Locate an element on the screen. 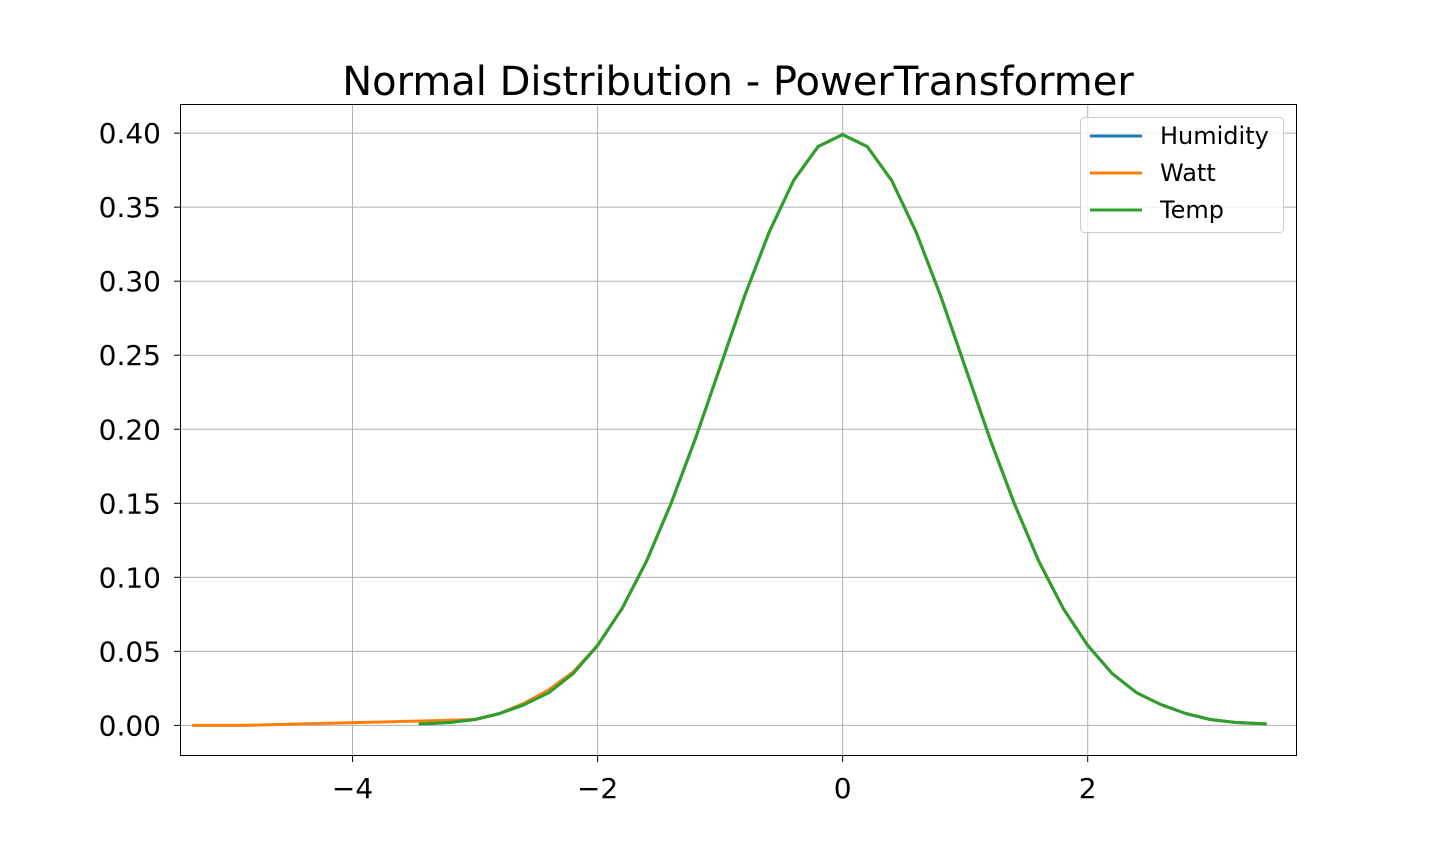 The height and width of the screenshot is (864, 1440). x-tick-label: 2 is located at coordinates (1088, 788).